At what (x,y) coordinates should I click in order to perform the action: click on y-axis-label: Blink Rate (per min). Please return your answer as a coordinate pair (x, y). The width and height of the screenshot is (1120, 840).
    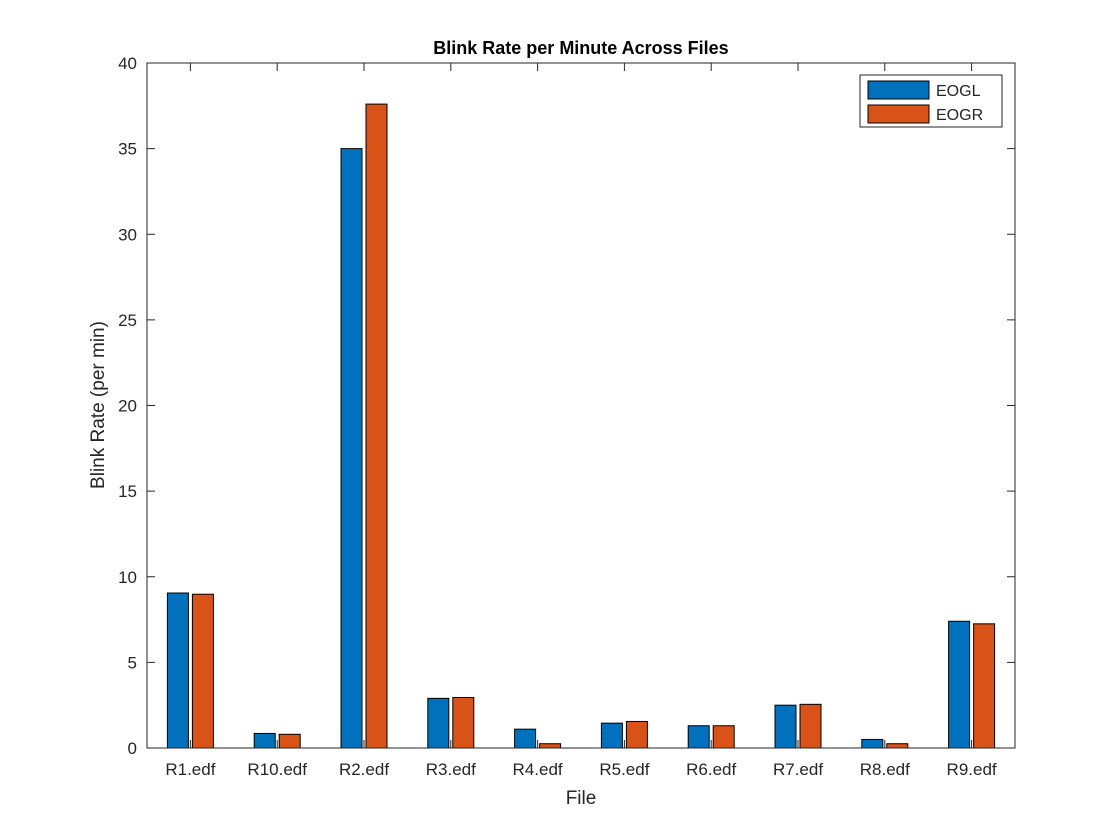
    Looking at the image, I should click on (98, 405).